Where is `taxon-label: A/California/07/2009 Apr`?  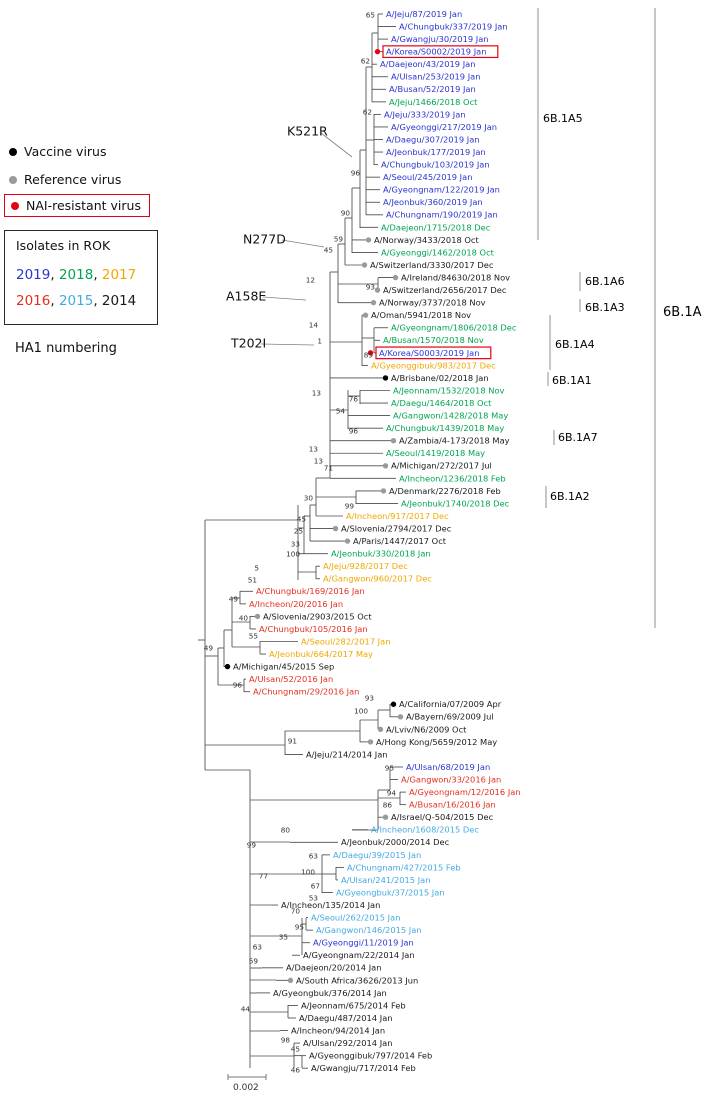
taxon-label: A/California/07/2009 Apr is located at coordinates (450, 704).